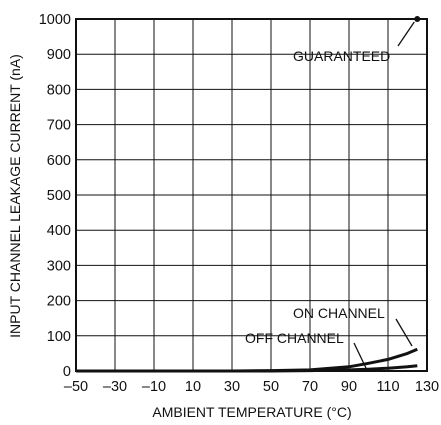 The image size is (441, 425). Describe the element at coordinates (67, 372) in the screenshot. I see `y-tick-label: 0` at that location.